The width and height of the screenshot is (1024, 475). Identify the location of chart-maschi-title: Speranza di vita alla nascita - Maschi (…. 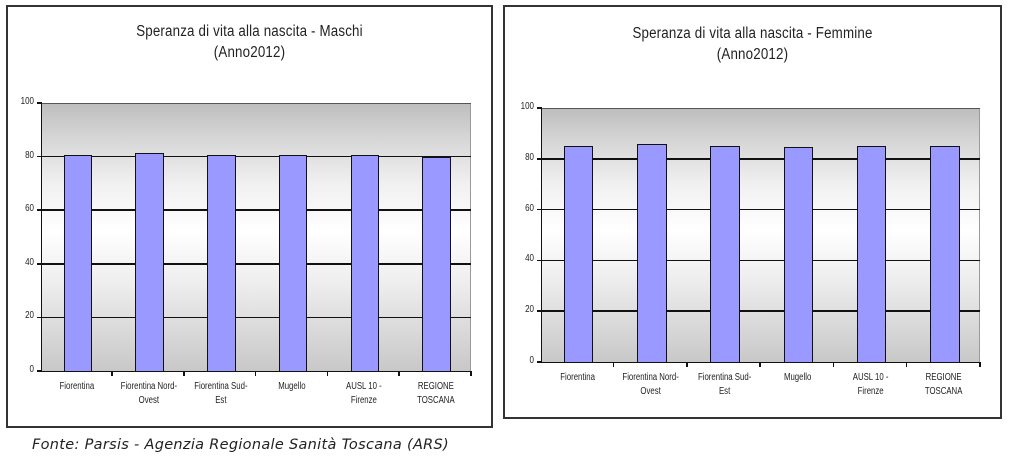
(249, 42).